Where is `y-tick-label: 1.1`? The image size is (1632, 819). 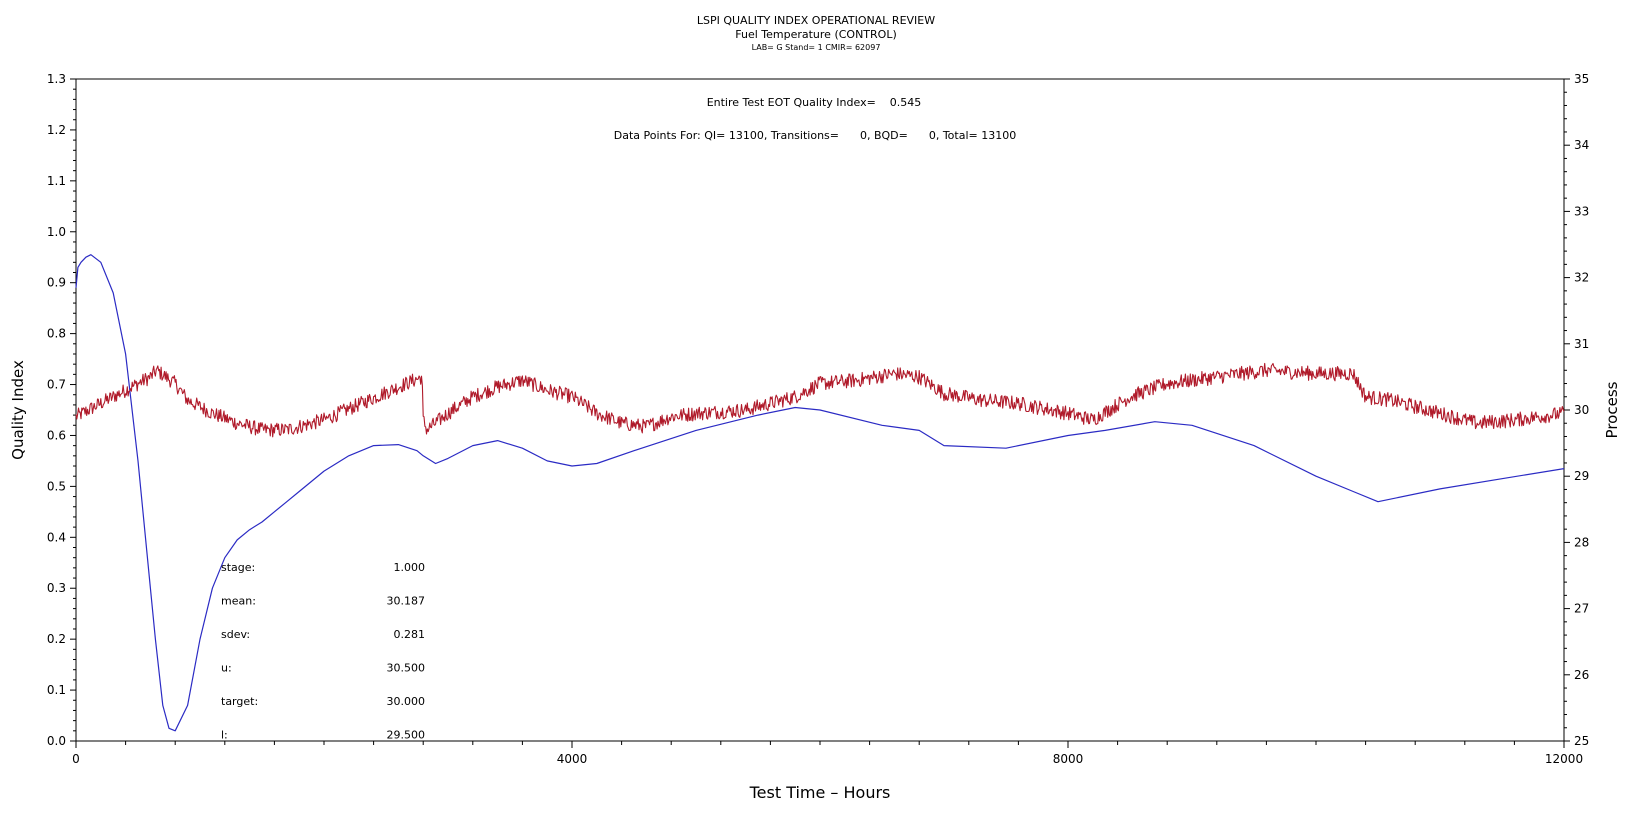
y-tick-label: 1.1 is located at coordinates (56, 181).